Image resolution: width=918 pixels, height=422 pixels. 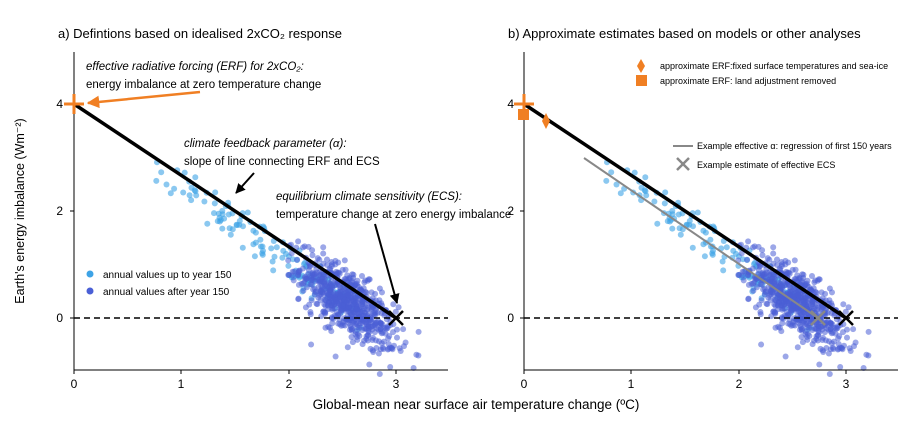 What do you see at coordinates (683, 164) in the screenshot?
I see `legend-x-marker` at bounding box center [683, 164].